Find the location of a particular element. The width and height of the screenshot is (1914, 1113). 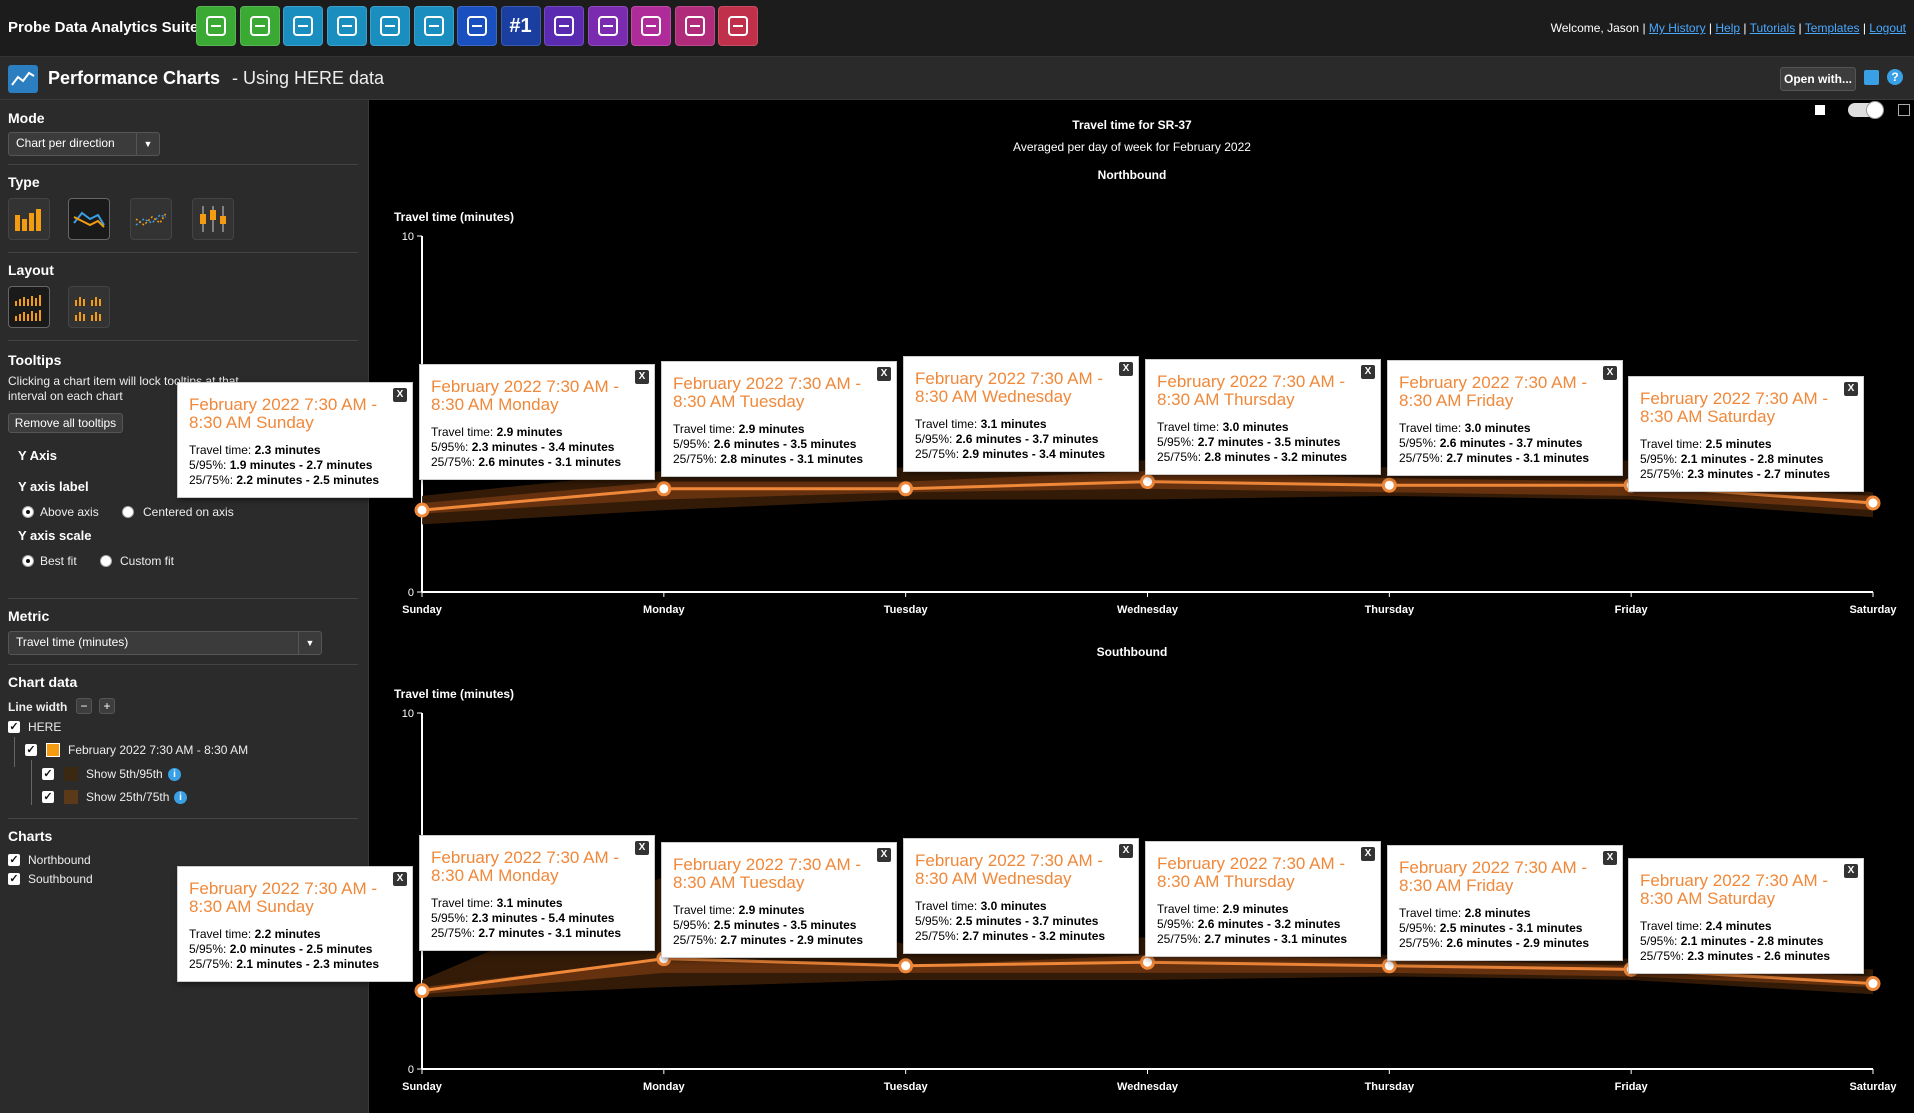

tooltip-value: 2.9 minutes is located at coordinates (771, 910).